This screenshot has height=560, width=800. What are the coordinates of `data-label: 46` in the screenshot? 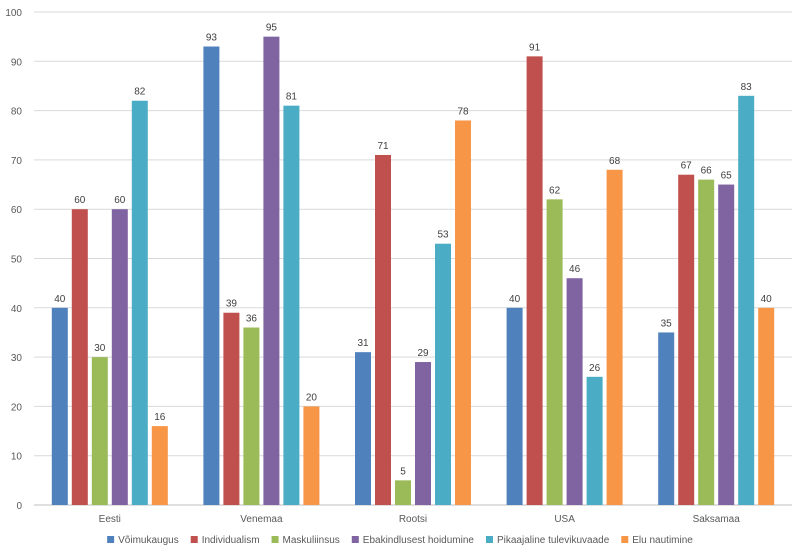 It's located at (575, 269).